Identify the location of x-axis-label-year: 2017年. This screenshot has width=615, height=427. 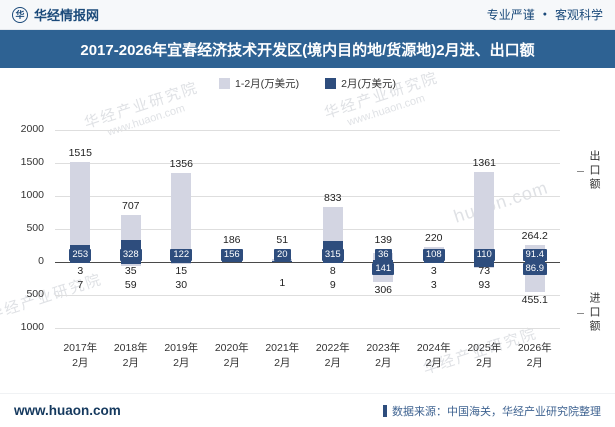
(80, 348).